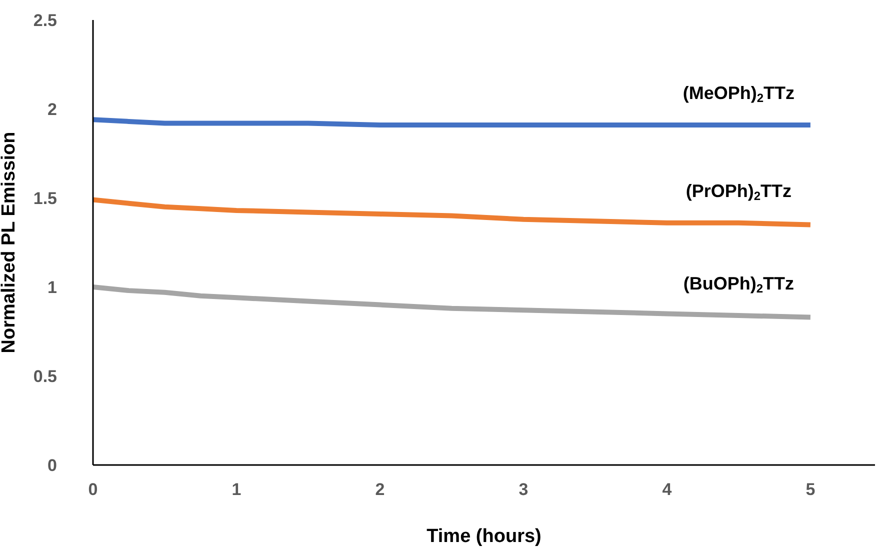  Describe the element at coordinates (380, 490) in the screenshot. I see `x-tick-label: 2` at that location.